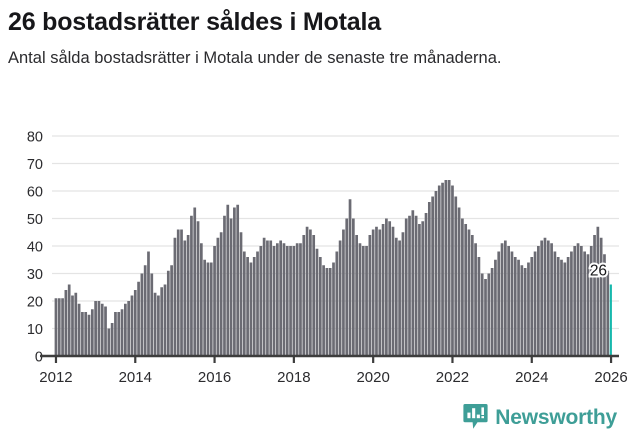 This screenshot has height=447, width=631. I want to click on x-axis-tick-label: 2022, so click(452, 377).